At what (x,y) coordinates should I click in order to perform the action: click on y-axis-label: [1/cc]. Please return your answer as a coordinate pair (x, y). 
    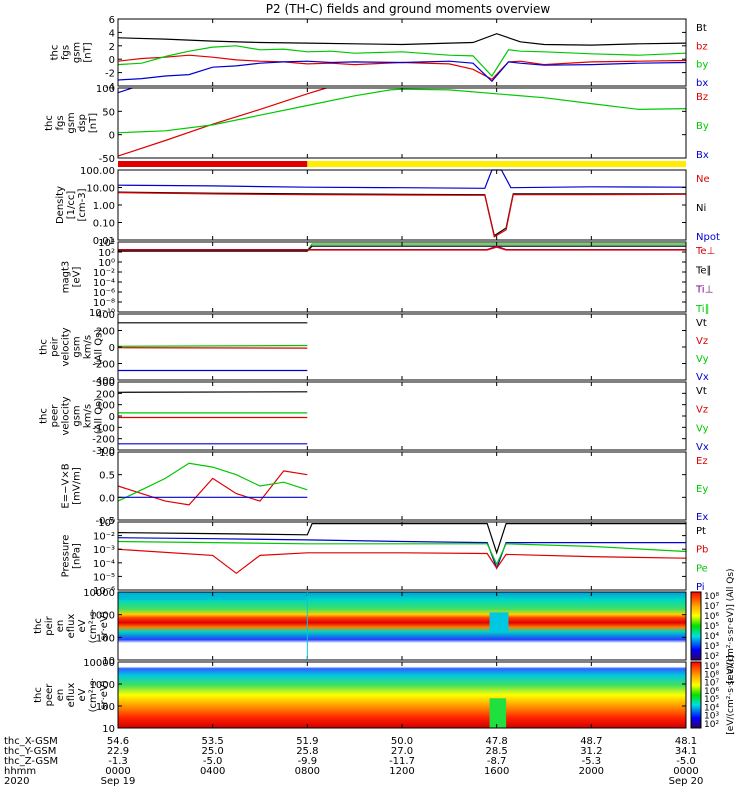
    Looking at the image, I should click on (71, 205).